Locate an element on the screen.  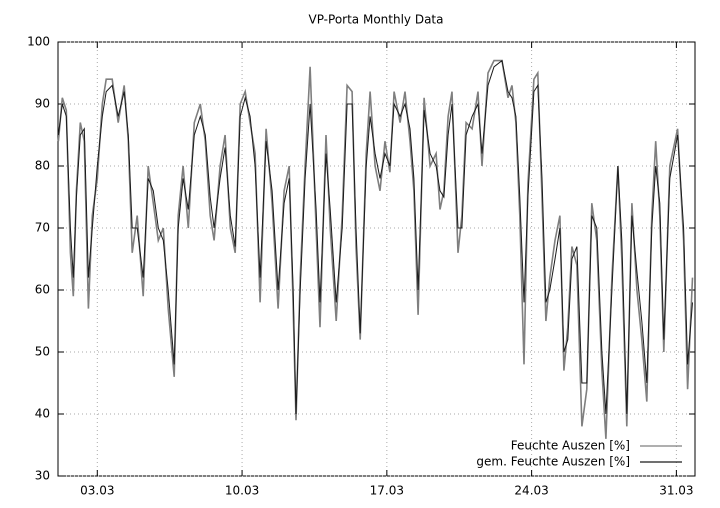
x-tick-label: 03.03 is located at coordinates (97, 491).